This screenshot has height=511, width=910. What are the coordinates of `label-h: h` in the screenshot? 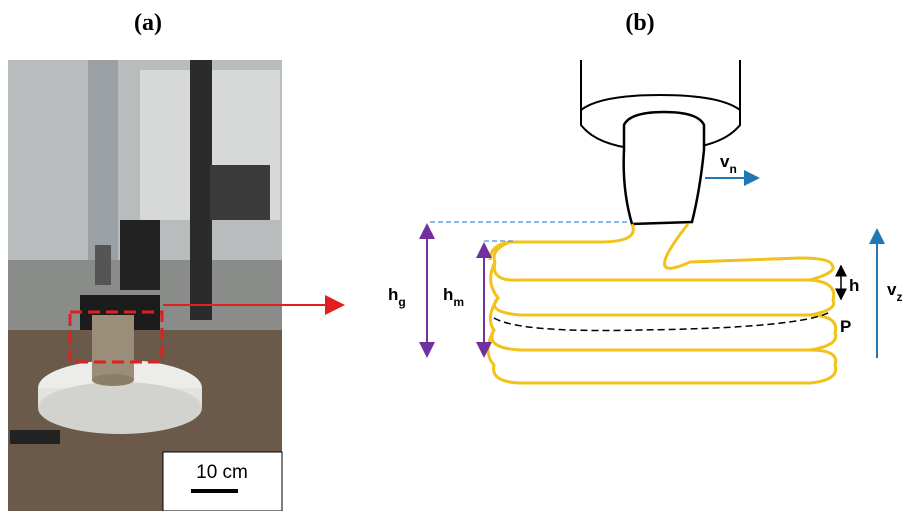 It's located at (854, 285).